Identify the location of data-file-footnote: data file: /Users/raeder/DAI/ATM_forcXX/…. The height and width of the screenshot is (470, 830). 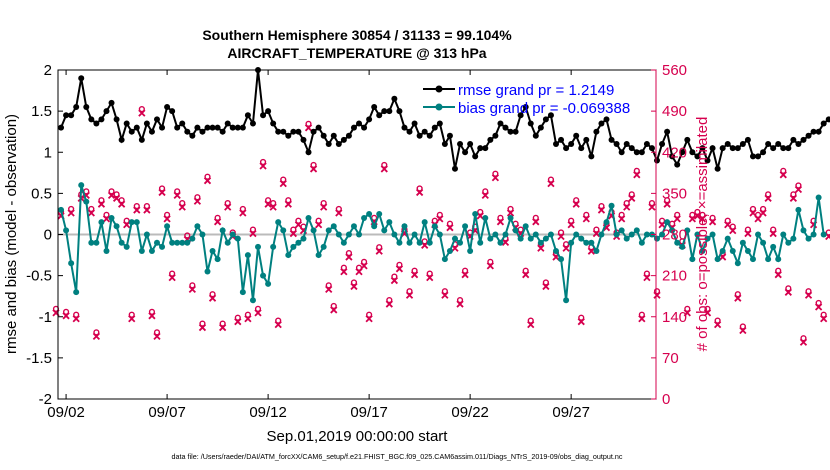
(397, 456).